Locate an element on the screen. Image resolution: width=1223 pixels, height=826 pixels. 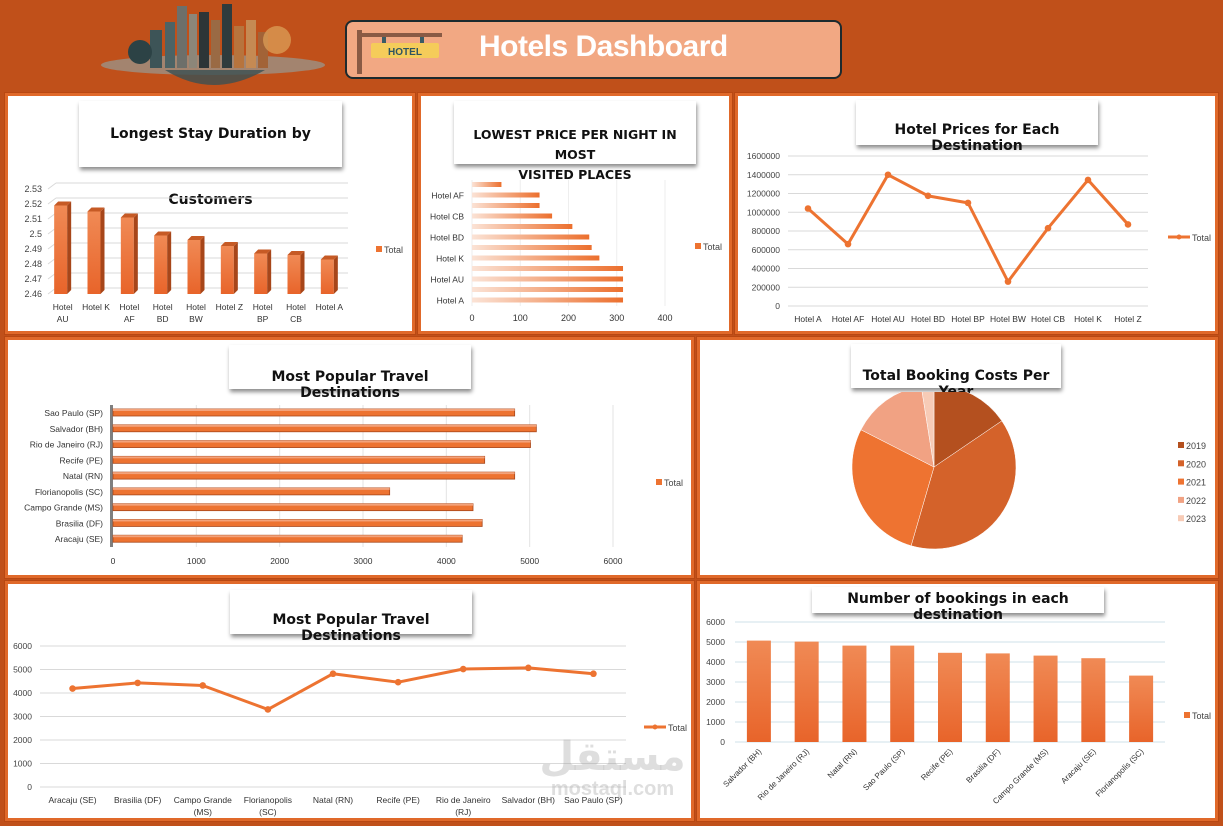
svg-text: 600000 is located at coordinates (766, 250).